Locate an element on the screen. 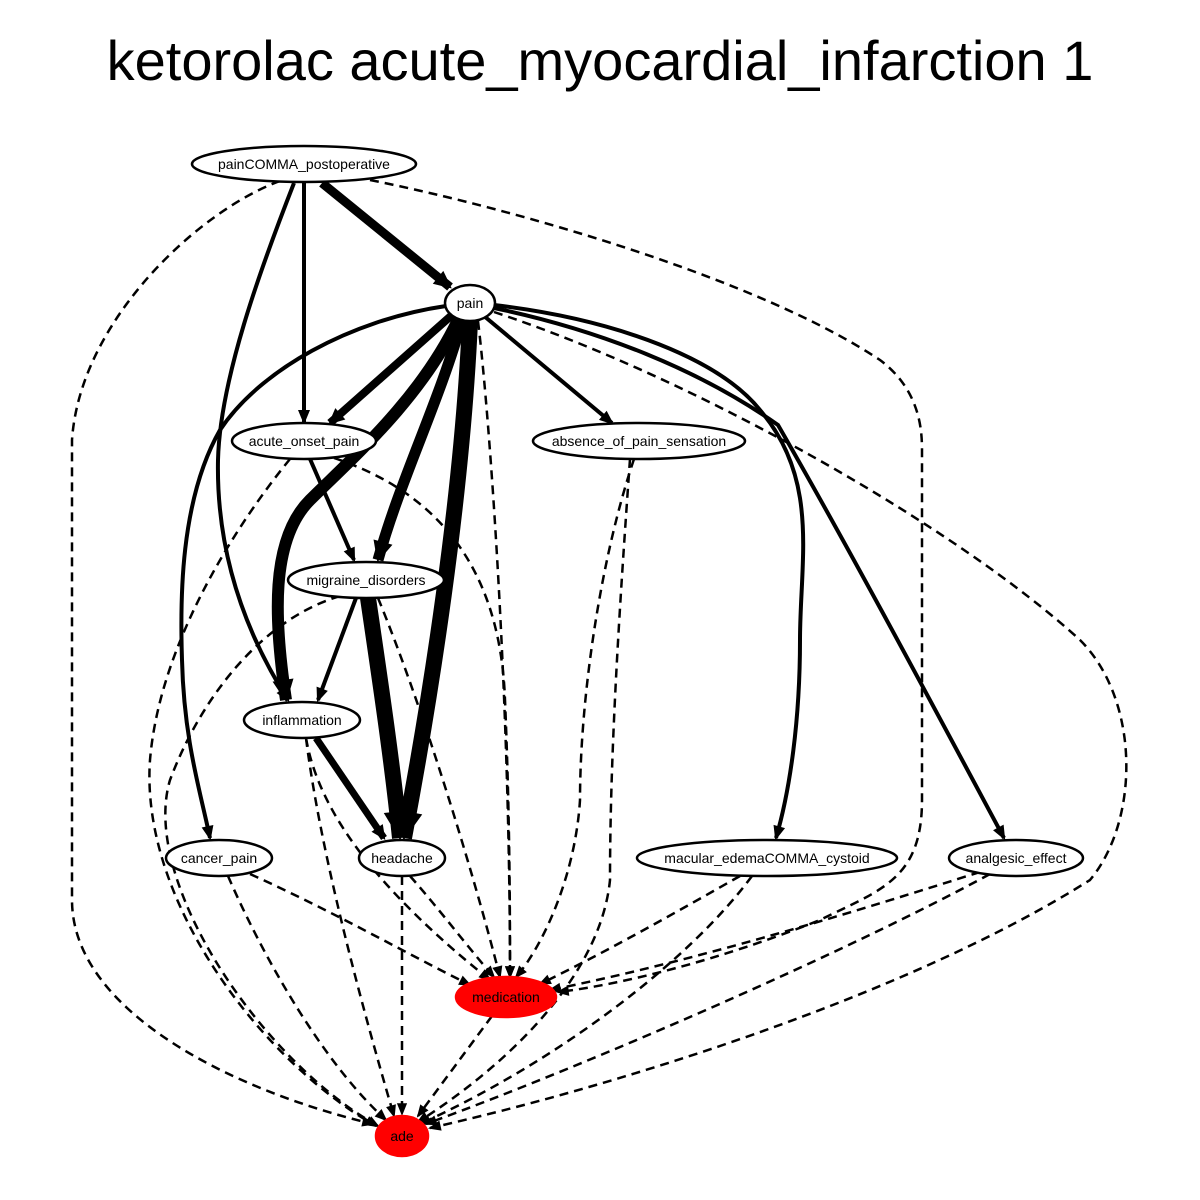  node-label: absence_of_pain_sensation is located at coordinates (639, 441).